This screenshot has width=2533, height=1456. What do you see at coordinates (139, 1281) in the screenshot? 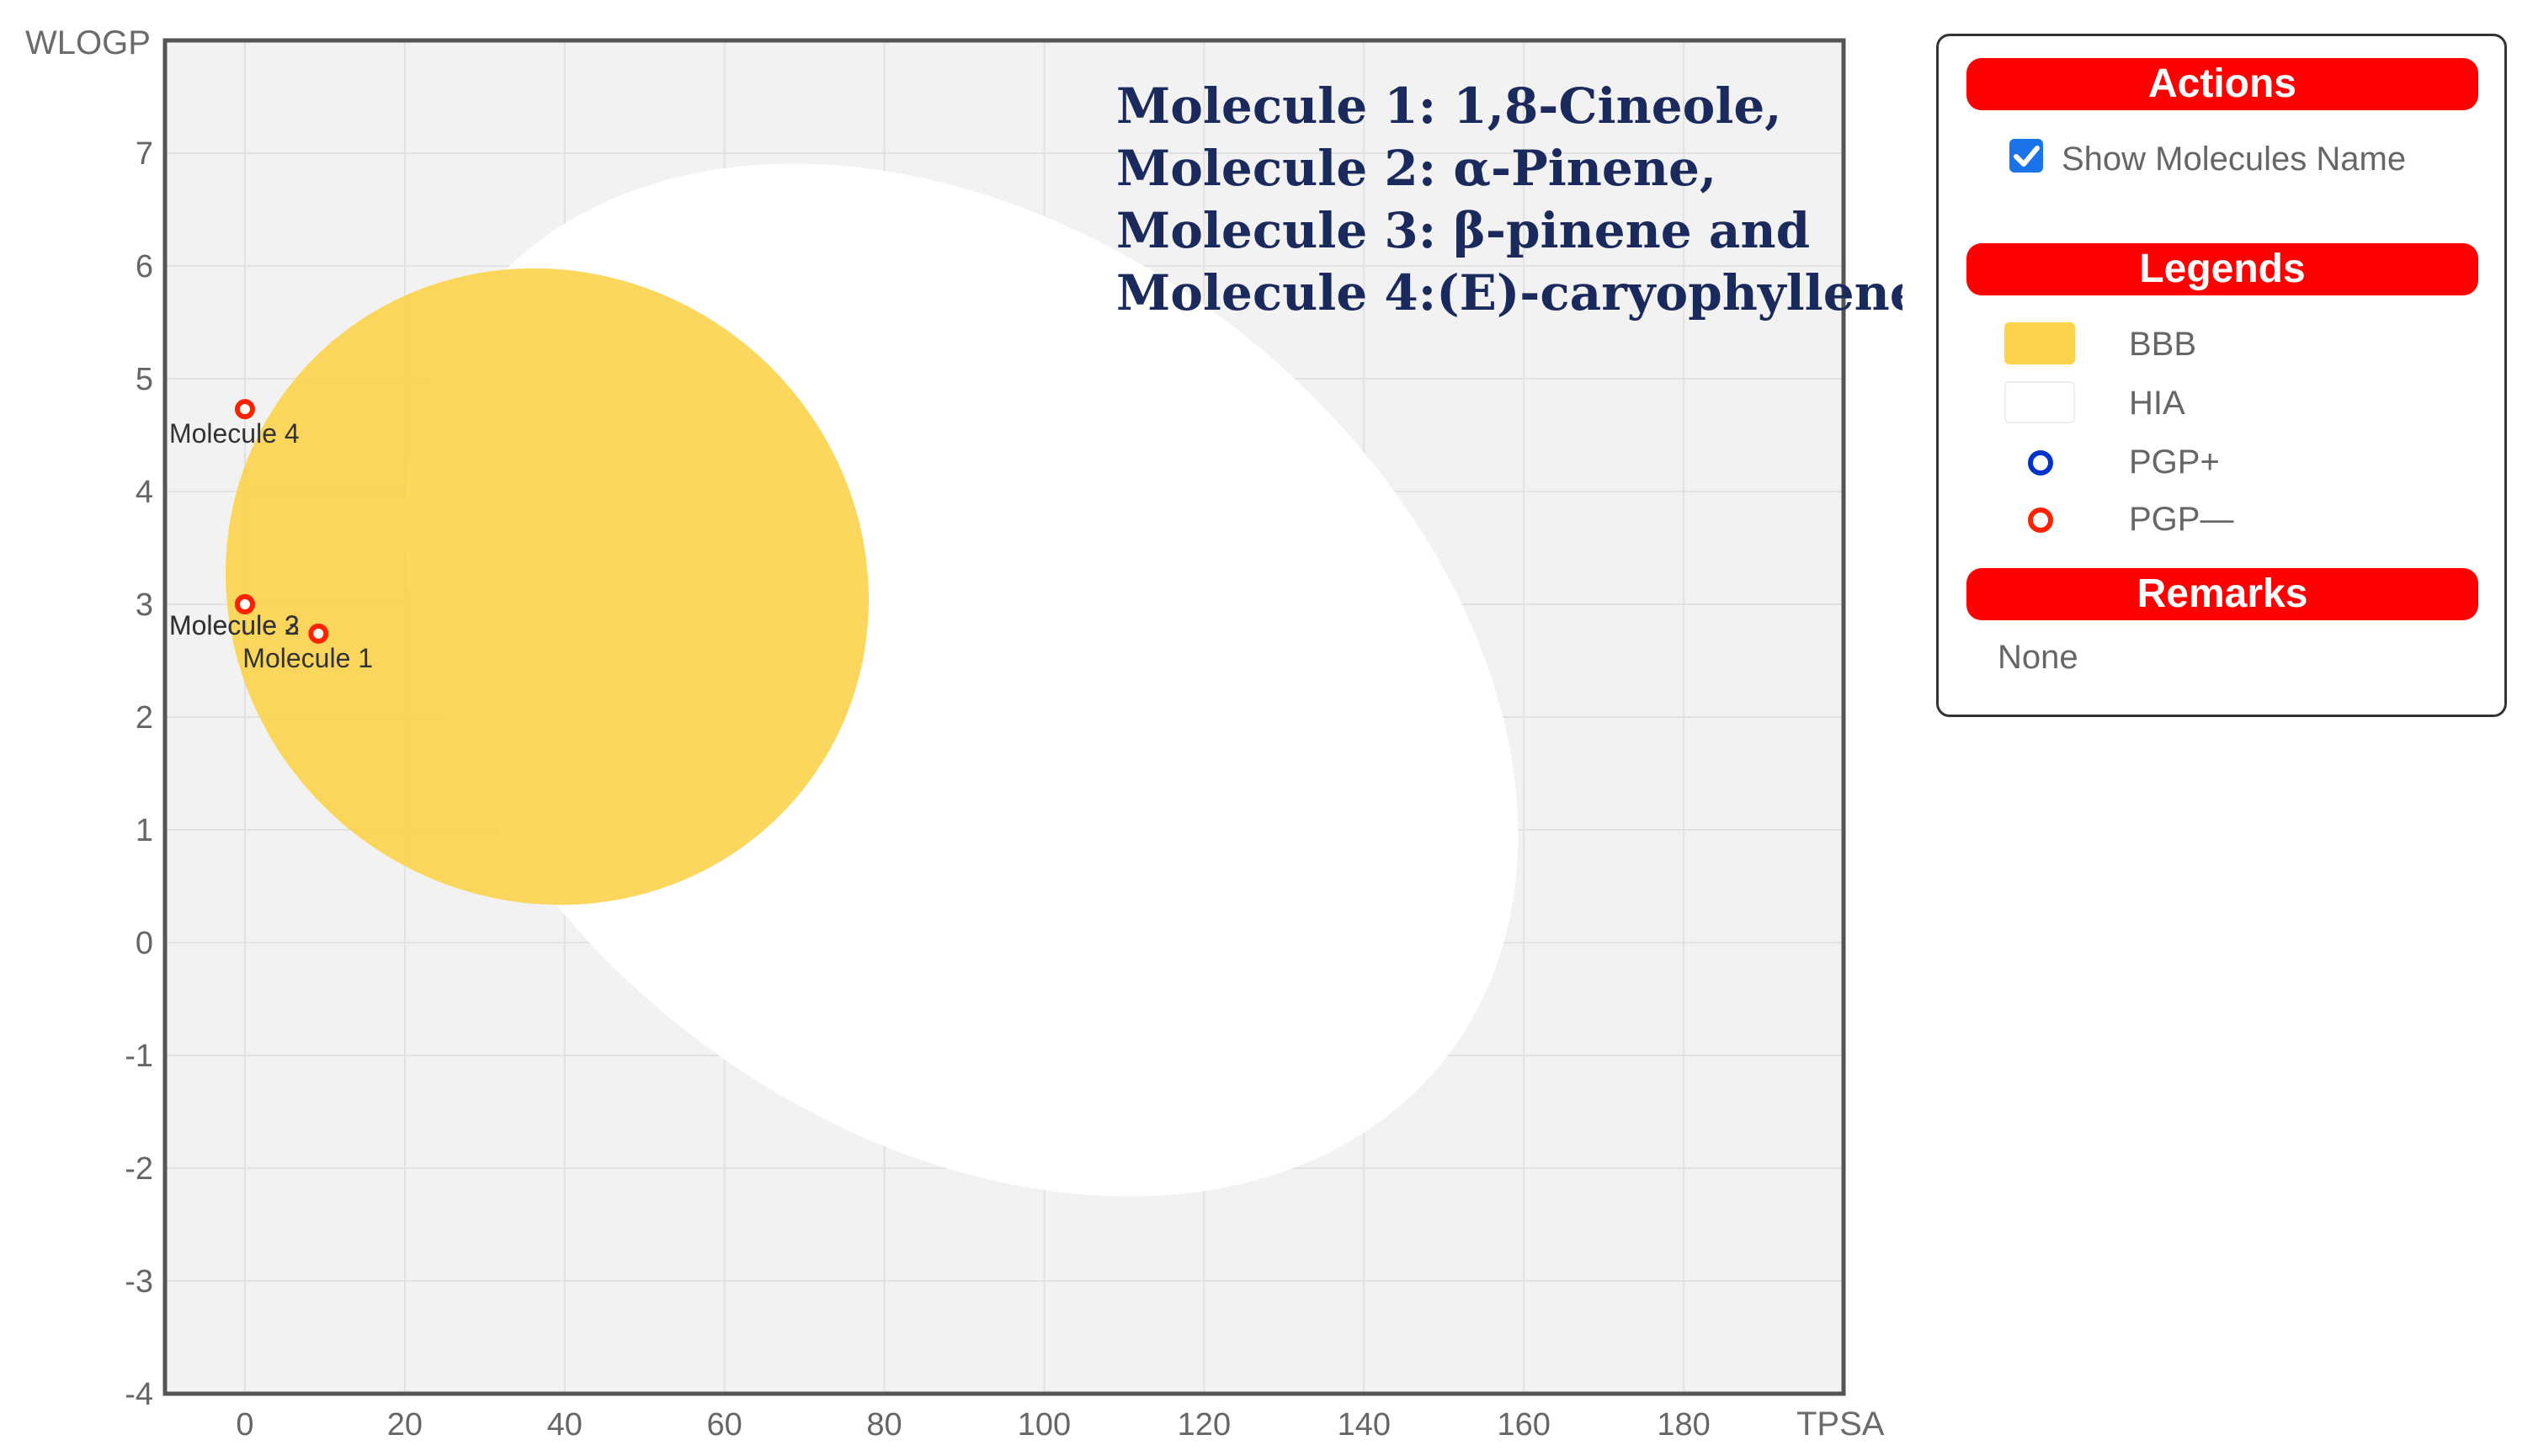
I see `y-tick-label: -3` at bounding box center [139, 1281].